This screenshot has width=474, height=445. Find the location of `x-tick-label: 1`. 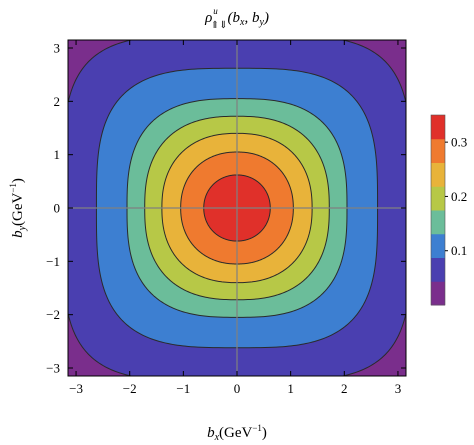

x-tick-label: 1 is located at coordinates (290, 388).